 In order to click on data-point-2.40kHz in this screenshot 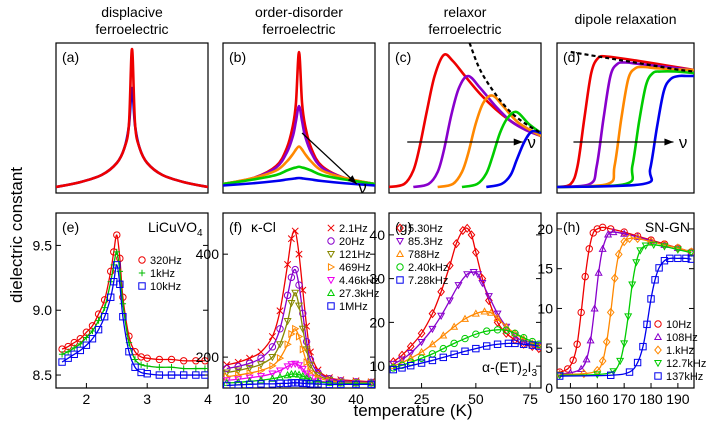, I will do `click(497, 330)`.